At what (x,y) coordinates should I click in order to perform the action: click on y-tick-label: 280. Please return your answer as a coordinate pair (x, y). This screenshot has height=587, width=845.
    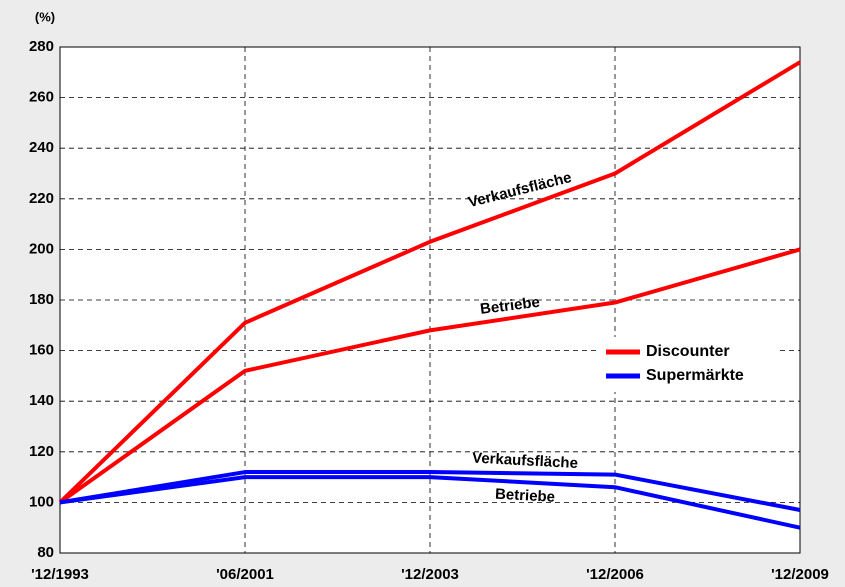
    Looking at the image, I should click on (41, 46).